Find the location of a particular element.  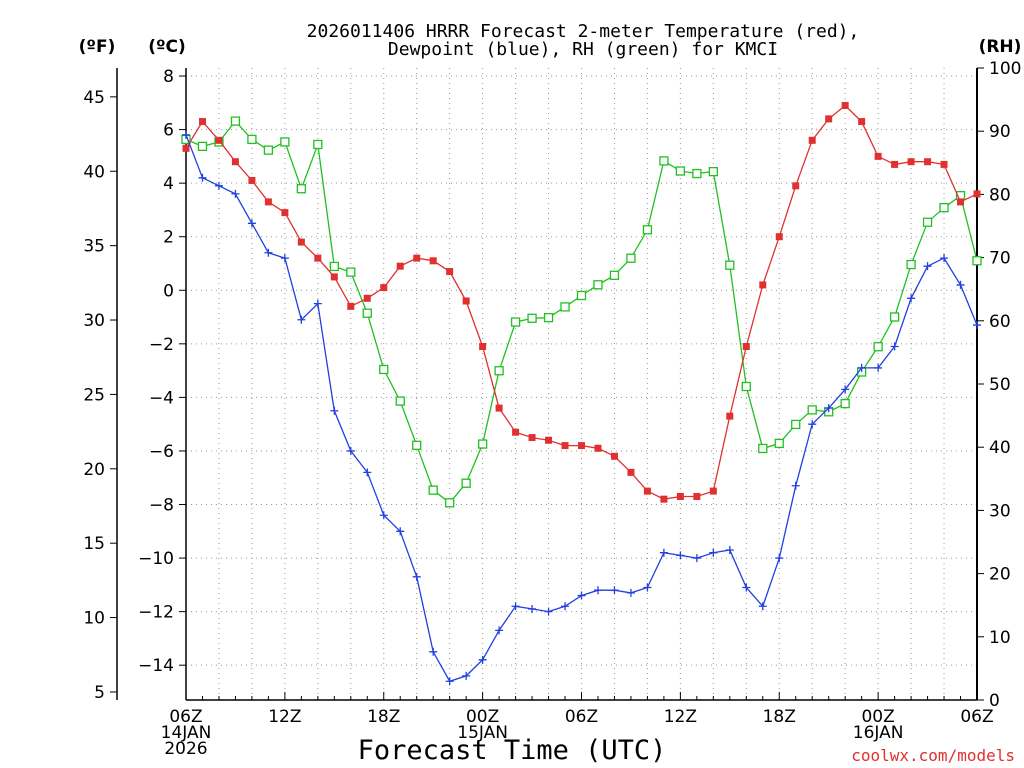

fahrenheit-tick-label: 30 is located at coordinates (94, 321).